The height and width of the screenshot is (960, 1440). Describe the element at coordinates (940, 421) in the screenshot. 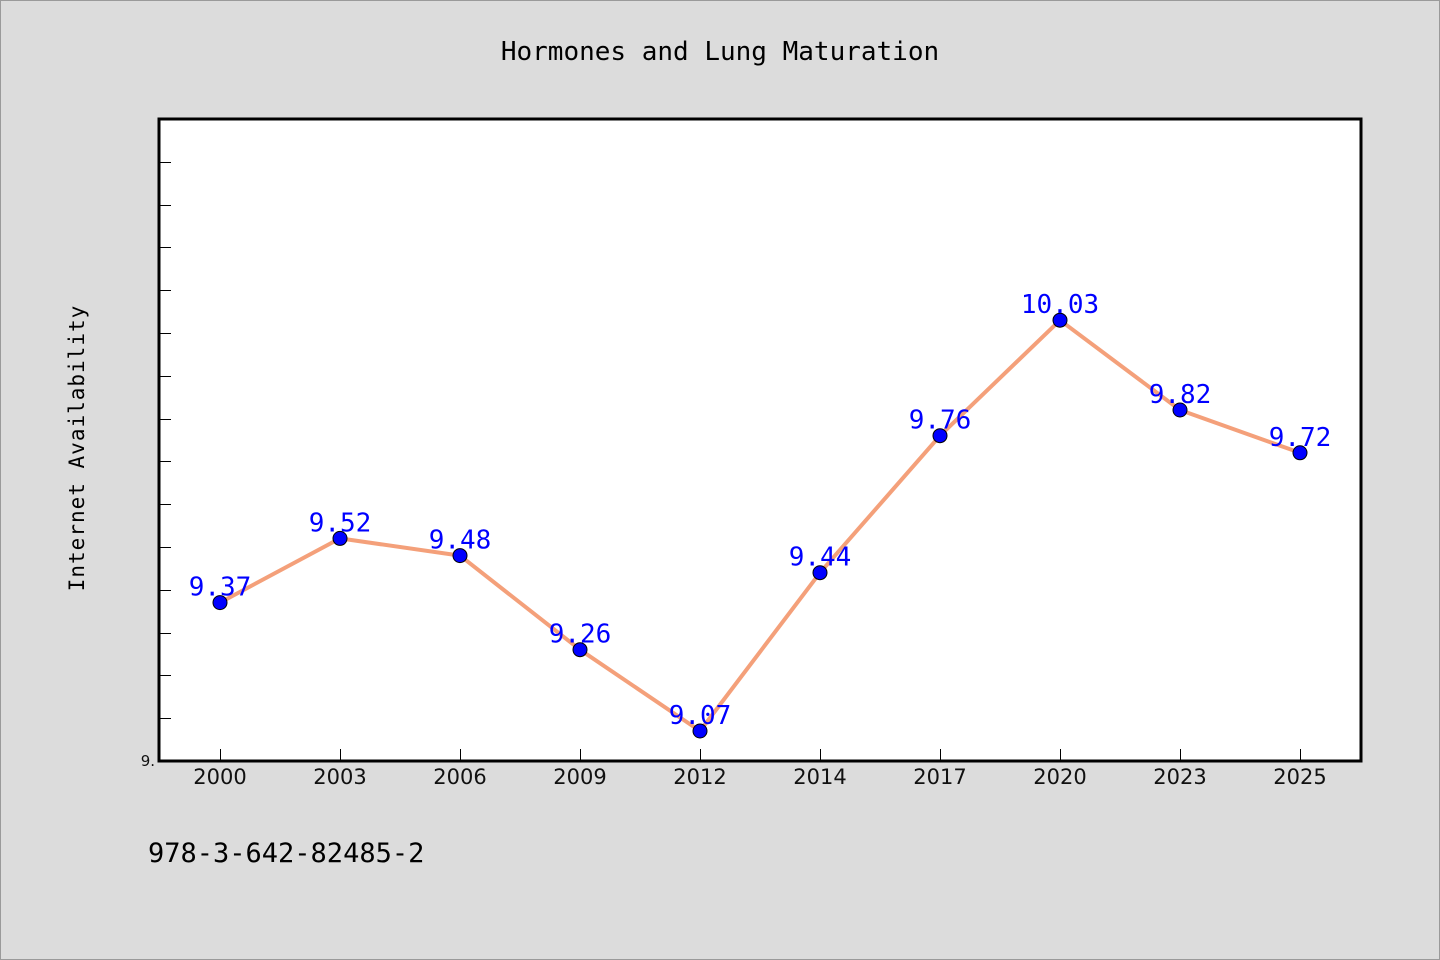

I see `data-label: 9.76` at that location.